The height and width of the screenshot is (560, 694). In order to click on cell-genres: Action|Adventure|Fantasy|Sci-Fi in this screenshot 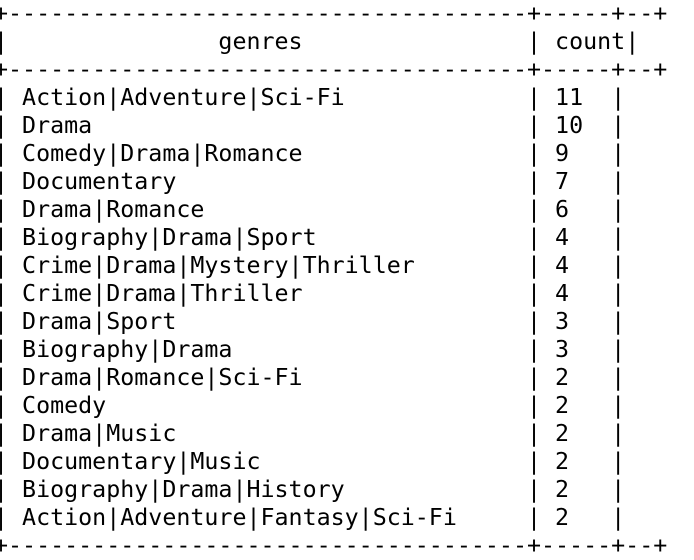, I will do `click(267, 517)`.